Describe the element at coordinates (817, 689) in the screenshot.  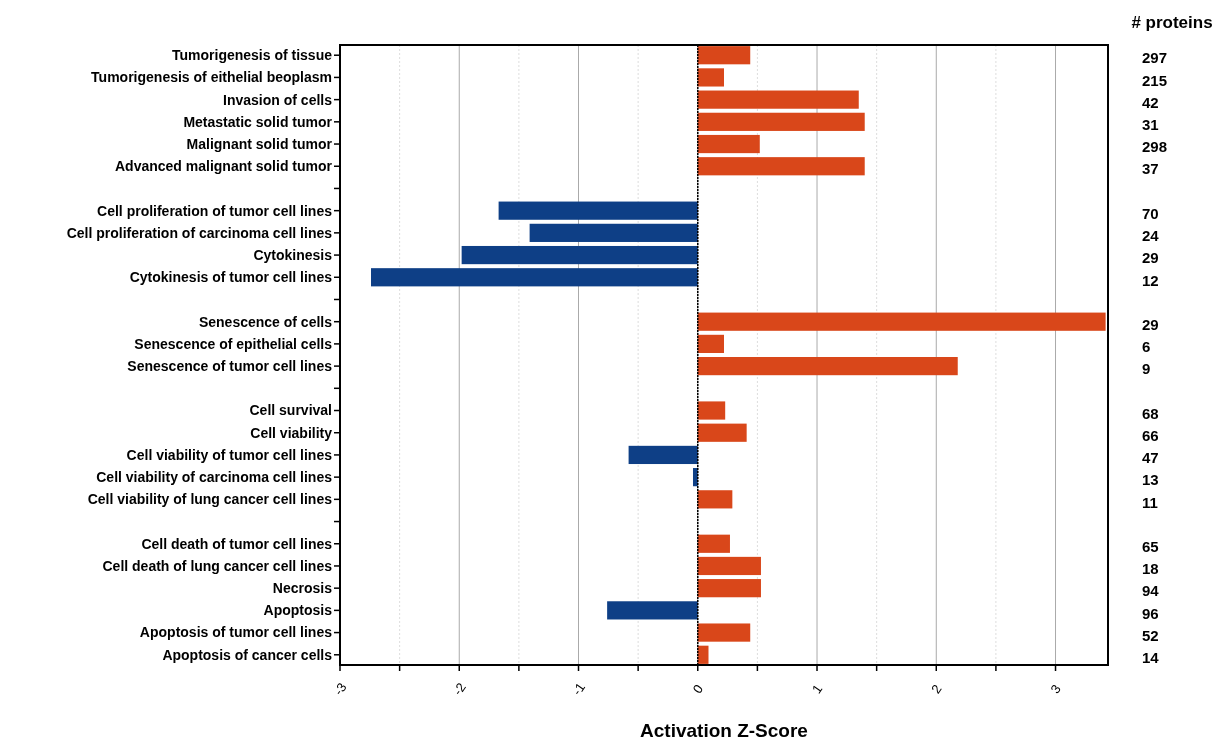
I see `x-tick-label: 1` at that location.